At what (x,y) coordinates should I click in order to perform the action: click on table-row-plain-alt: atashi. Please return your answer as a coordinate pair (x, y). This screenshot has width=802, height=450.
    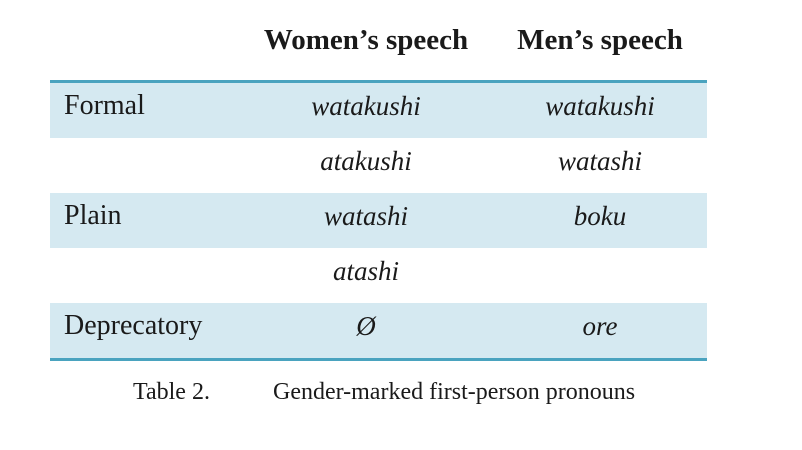
    Looking at the image, I should click on (378, 275).